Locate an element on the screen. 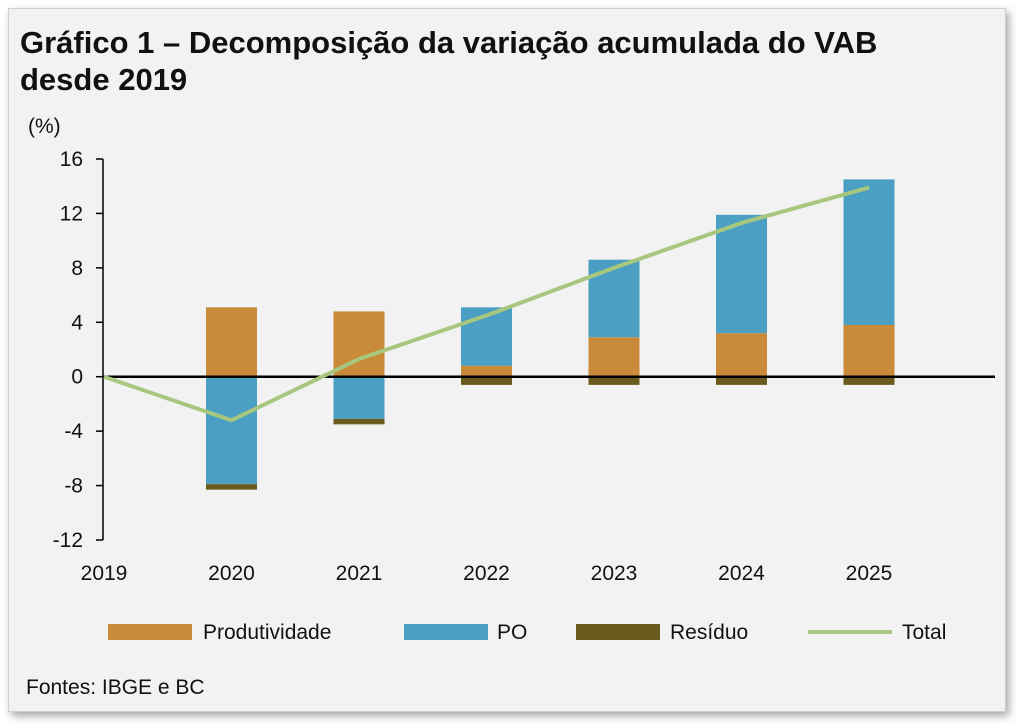 This screenshot has height=727, width=1024. y-tick-label-0: 0 is located at coordinates (77, 377).